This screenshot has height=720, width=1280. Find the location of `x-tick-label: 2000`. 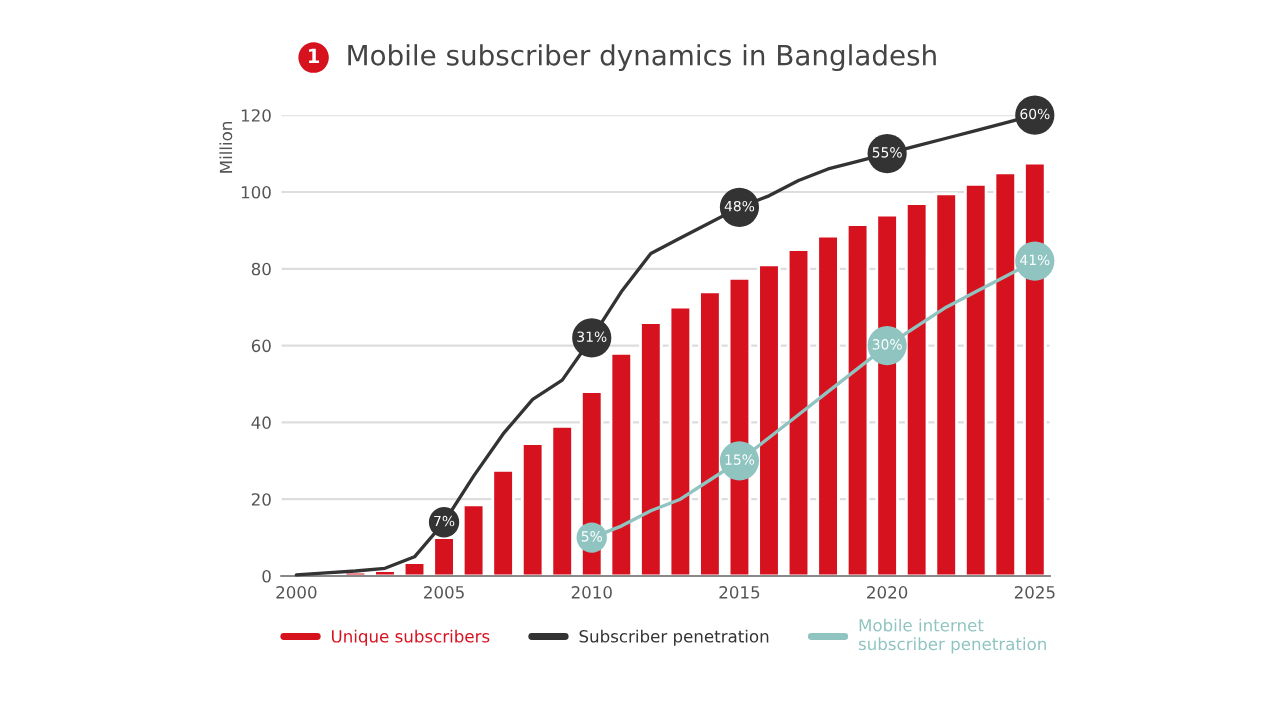

x-tick-label: 2000 is located at coordinates (296, 592).